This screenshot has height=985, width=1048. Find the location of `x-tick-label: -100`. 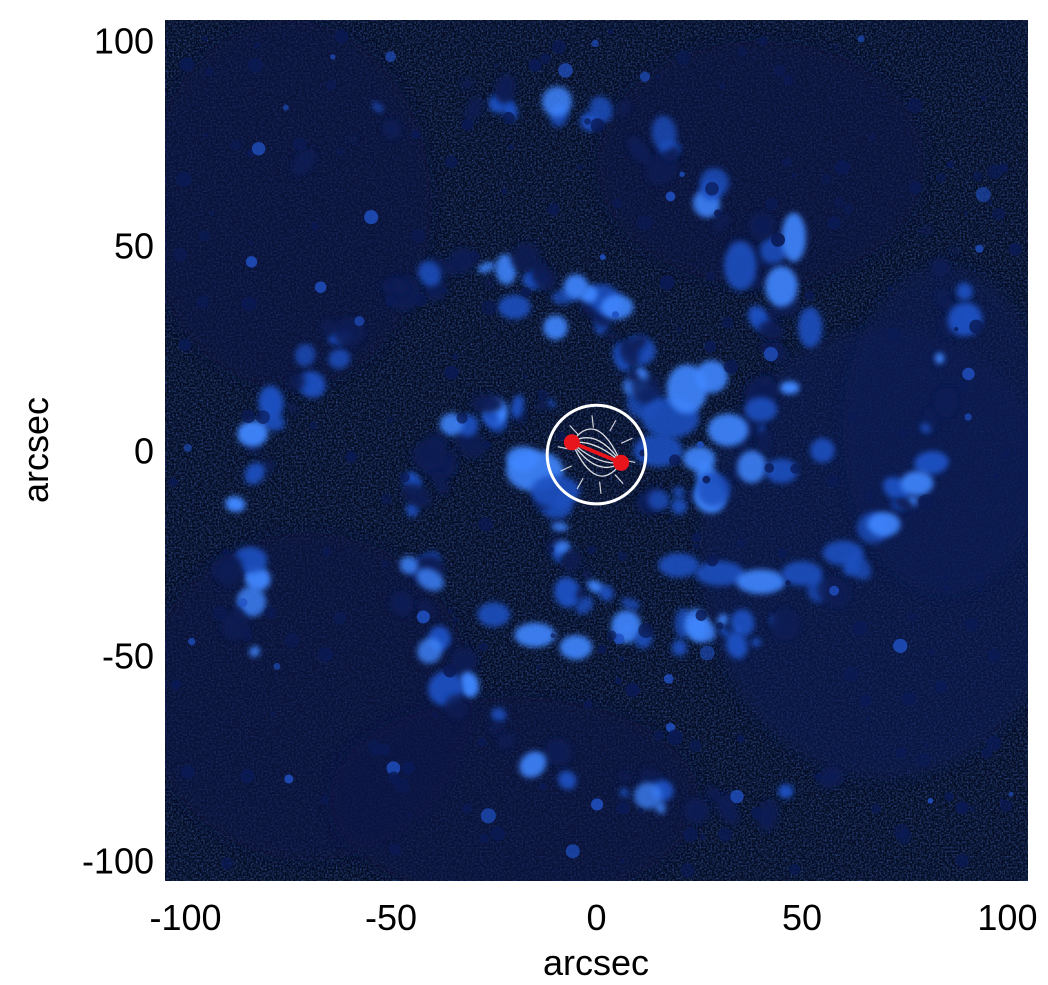

x-tick-label: -100 is located at coordinates (186, 917).